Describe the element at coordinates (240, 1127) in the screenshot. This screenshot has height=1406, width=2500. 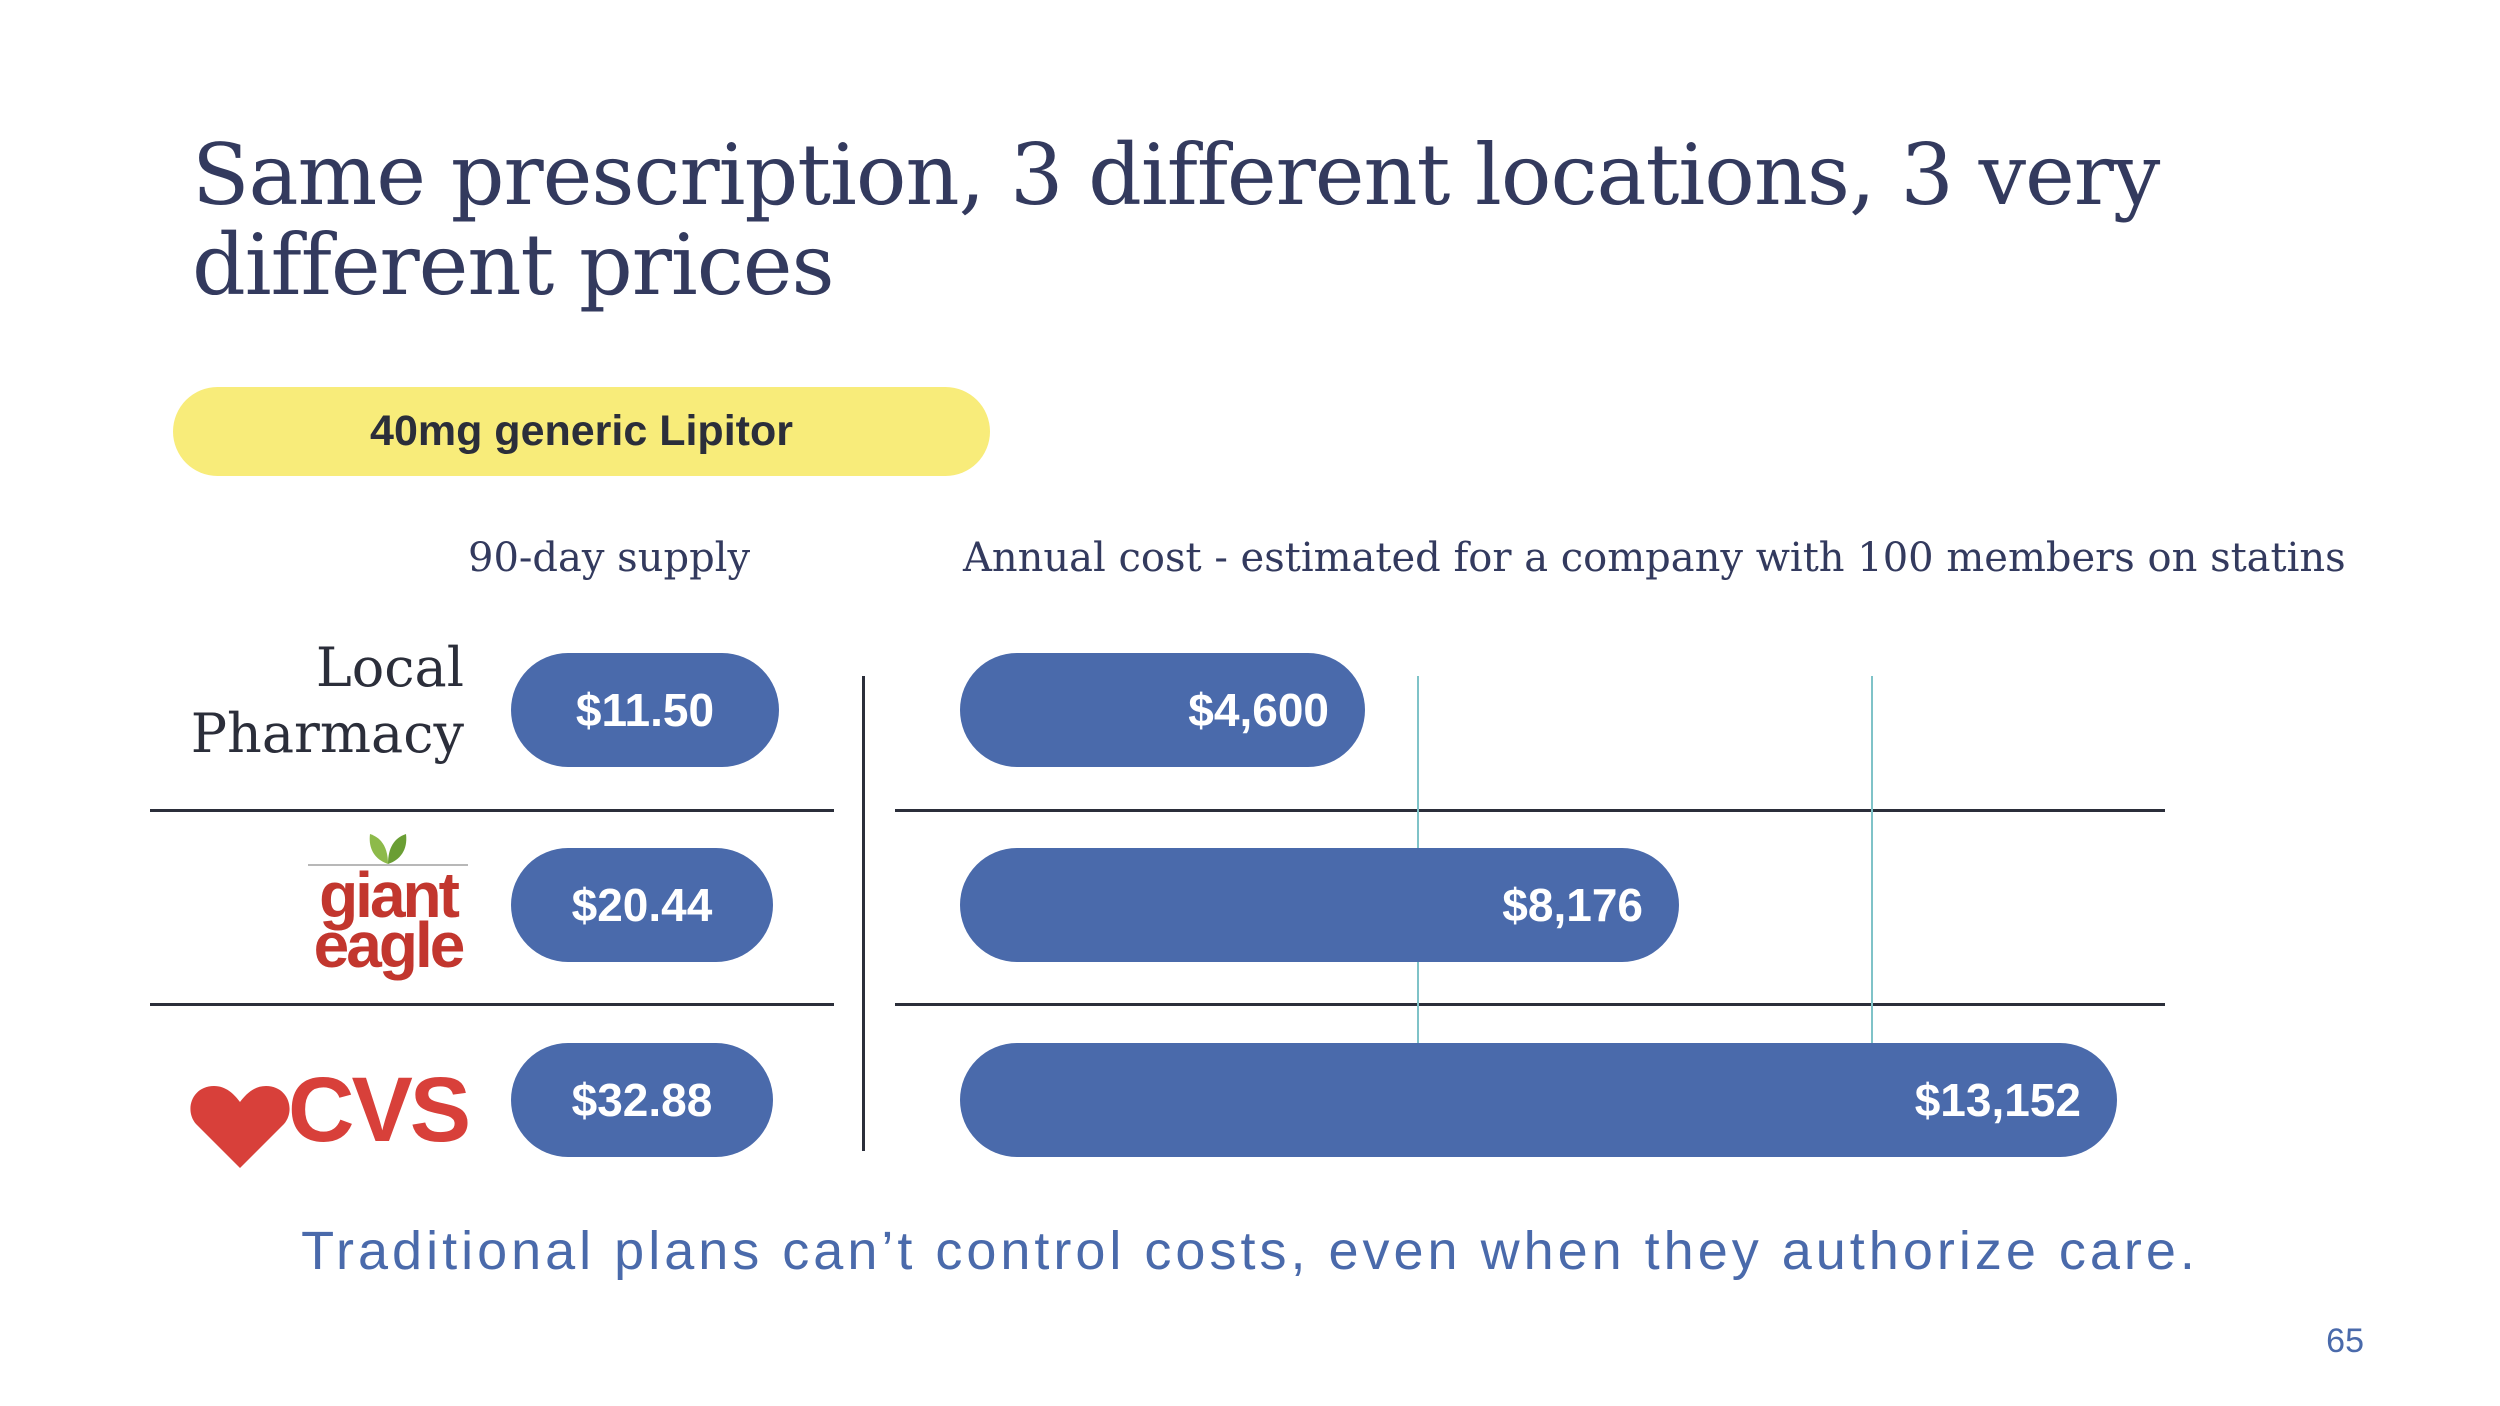
I see `heart-icon` at that location.